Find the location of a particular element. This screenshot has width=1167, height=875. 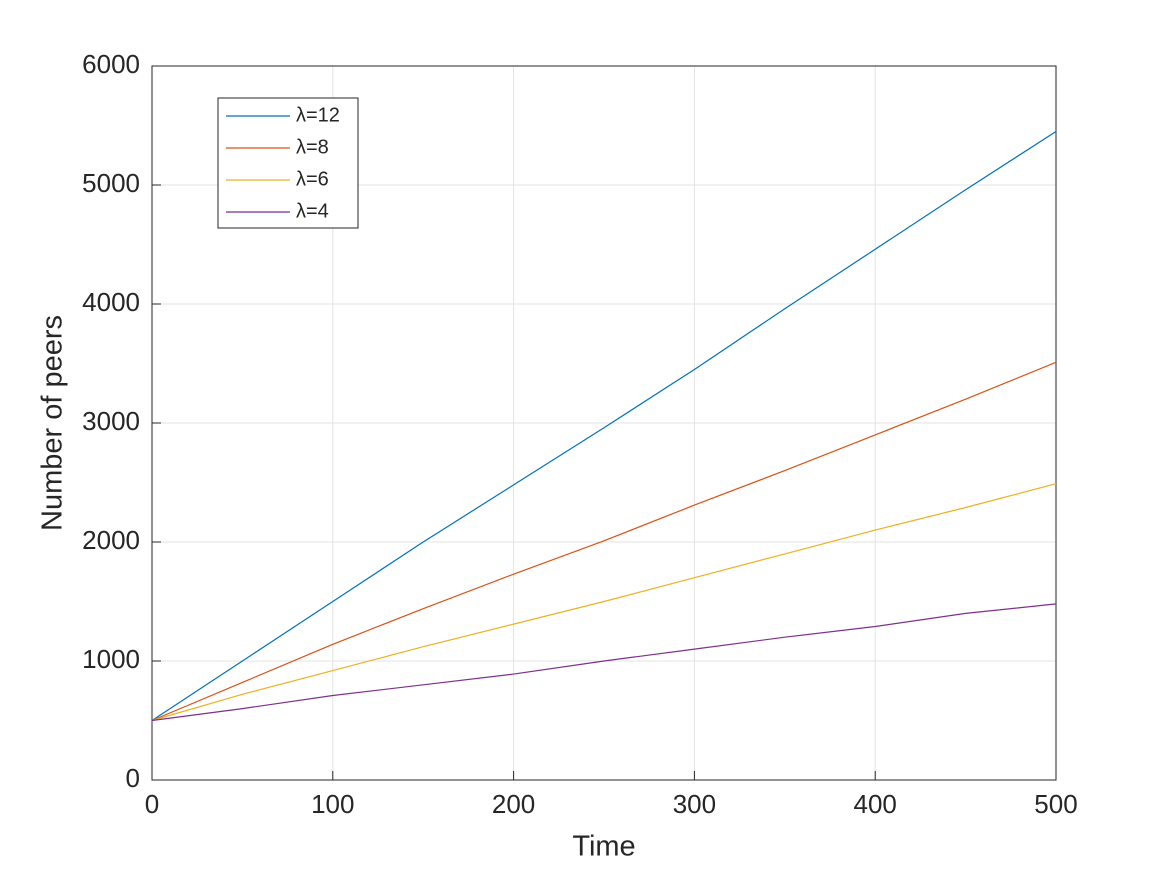

x-tick-label: 0 is located at coordinates (152, 804).